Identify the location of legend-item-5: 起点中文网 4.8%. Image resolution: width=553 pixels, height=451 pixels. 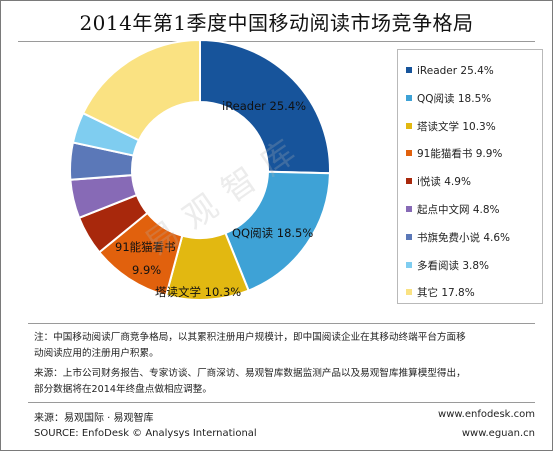
(453, 210).